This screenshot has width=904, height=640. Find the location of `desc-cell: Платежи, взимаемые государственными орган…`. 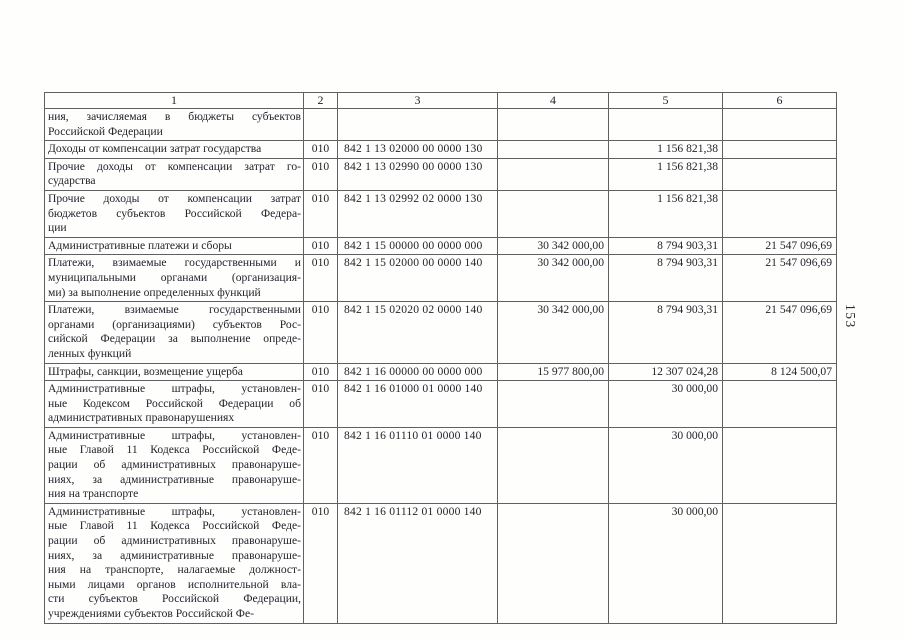

desc-cell: Платежи, взимаемые государственными орган… is located at coordinates (174, 332).